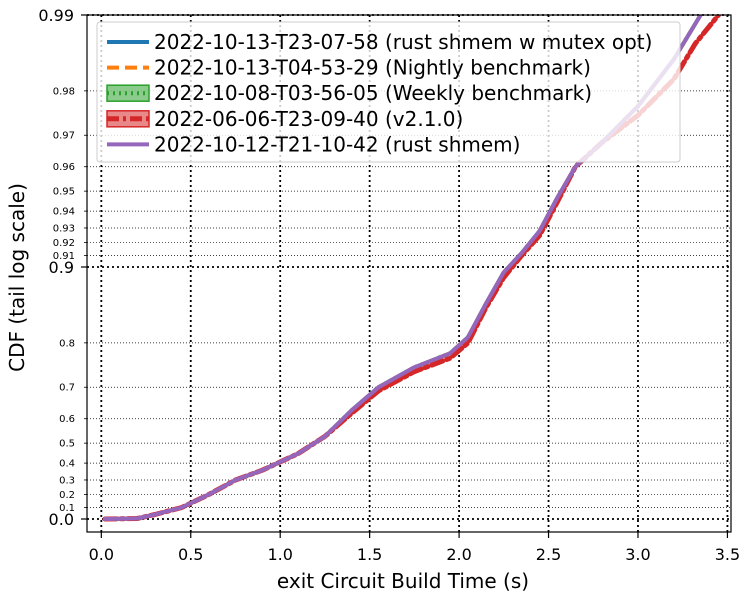 The width and height of the screenshot is (750, 600). What do you see at coordinates (67, 480) in the screenshot?
I see `y-minor-tick-label: 0.3` at bounding box center [67, 480].